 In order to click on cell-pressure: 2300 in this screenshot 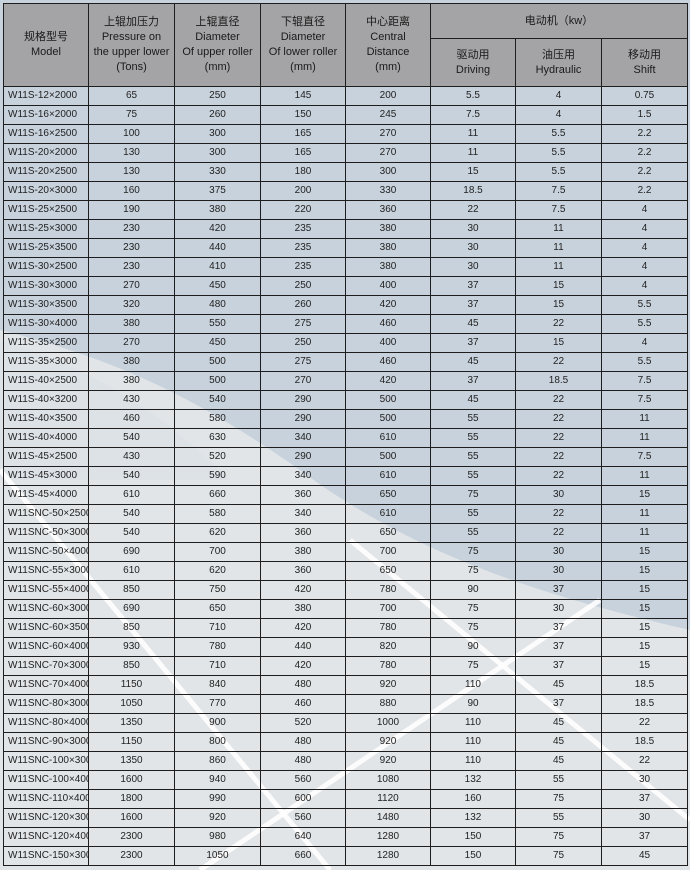, I will do `click(131, 837)`.